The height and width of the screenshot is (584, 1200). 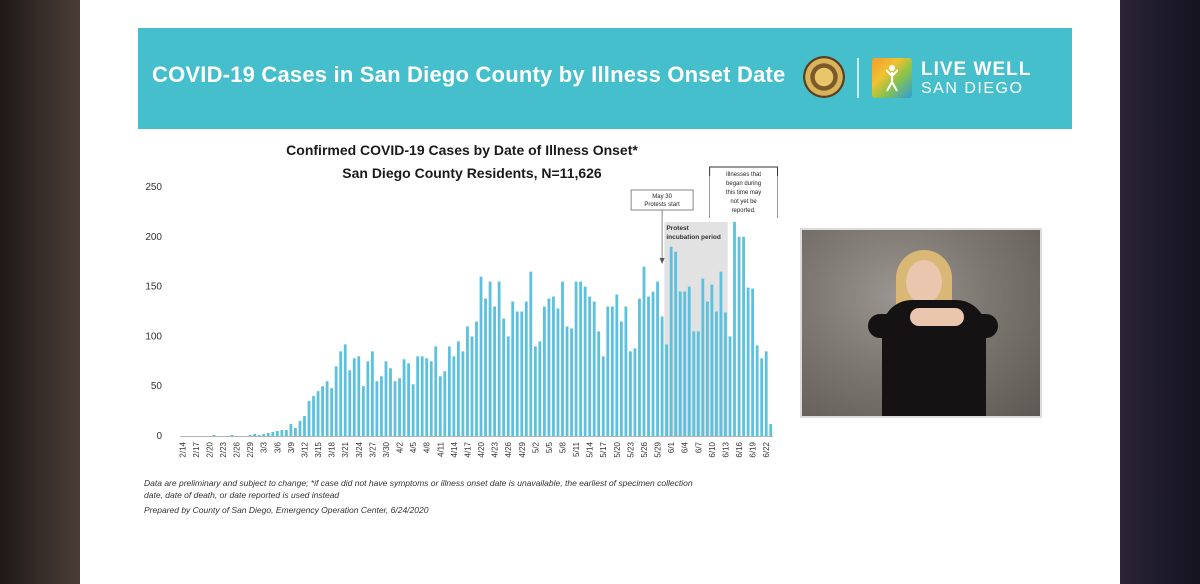 What do you see at coordinates (495, 449) in the screenshot?
I see `x-tick-label: 4/23` at bounding box center [495, 449].